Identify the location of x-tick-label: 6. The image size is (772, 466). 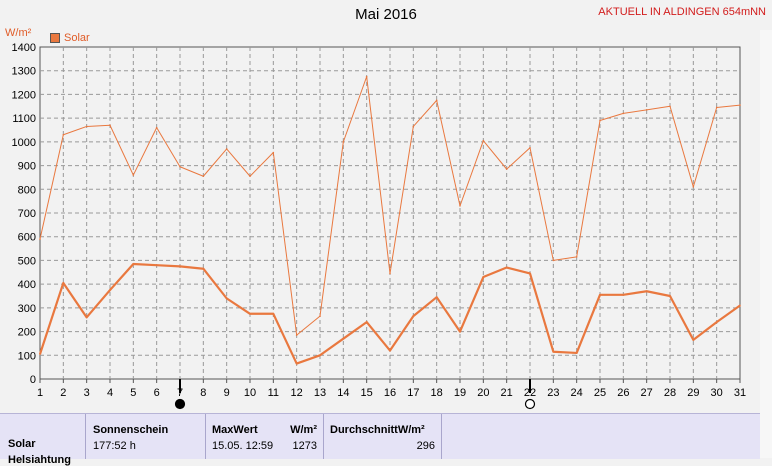
(157, 393).